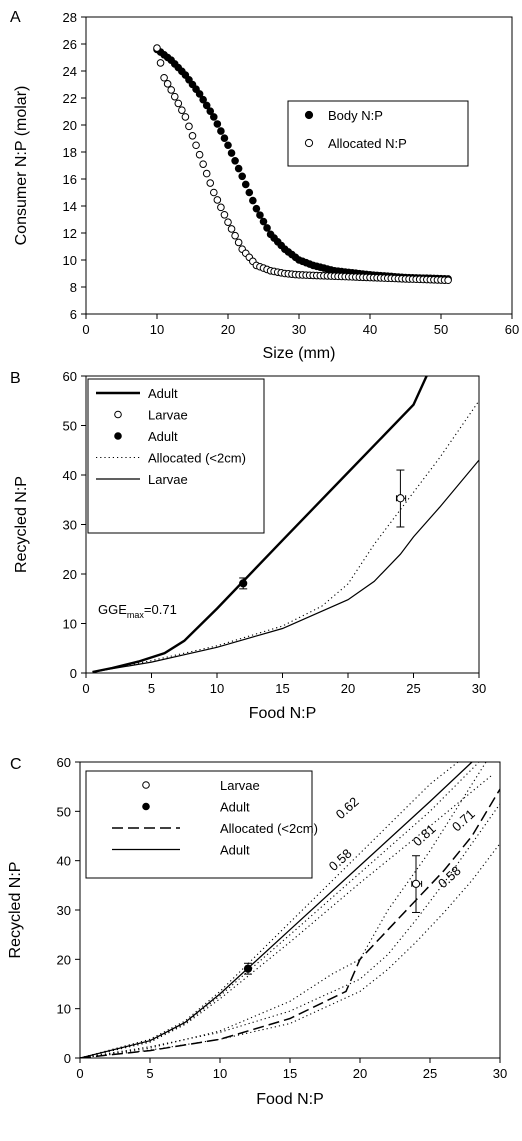 The width and height of the screenshot is (522, 1141). Describe the element at coordinates (64, 811) in the screenshot. I see `panel-c-y-tick-label: 50` at that location.